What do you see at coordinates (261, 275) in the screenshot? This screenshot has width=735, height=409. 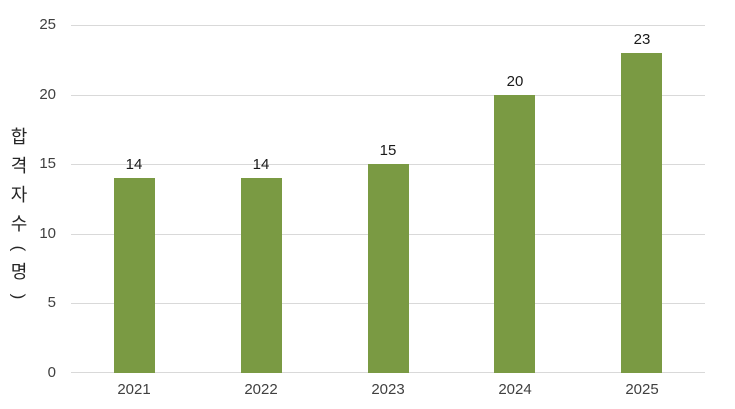 I see `bar-2022` at bounding box center [261, 275].